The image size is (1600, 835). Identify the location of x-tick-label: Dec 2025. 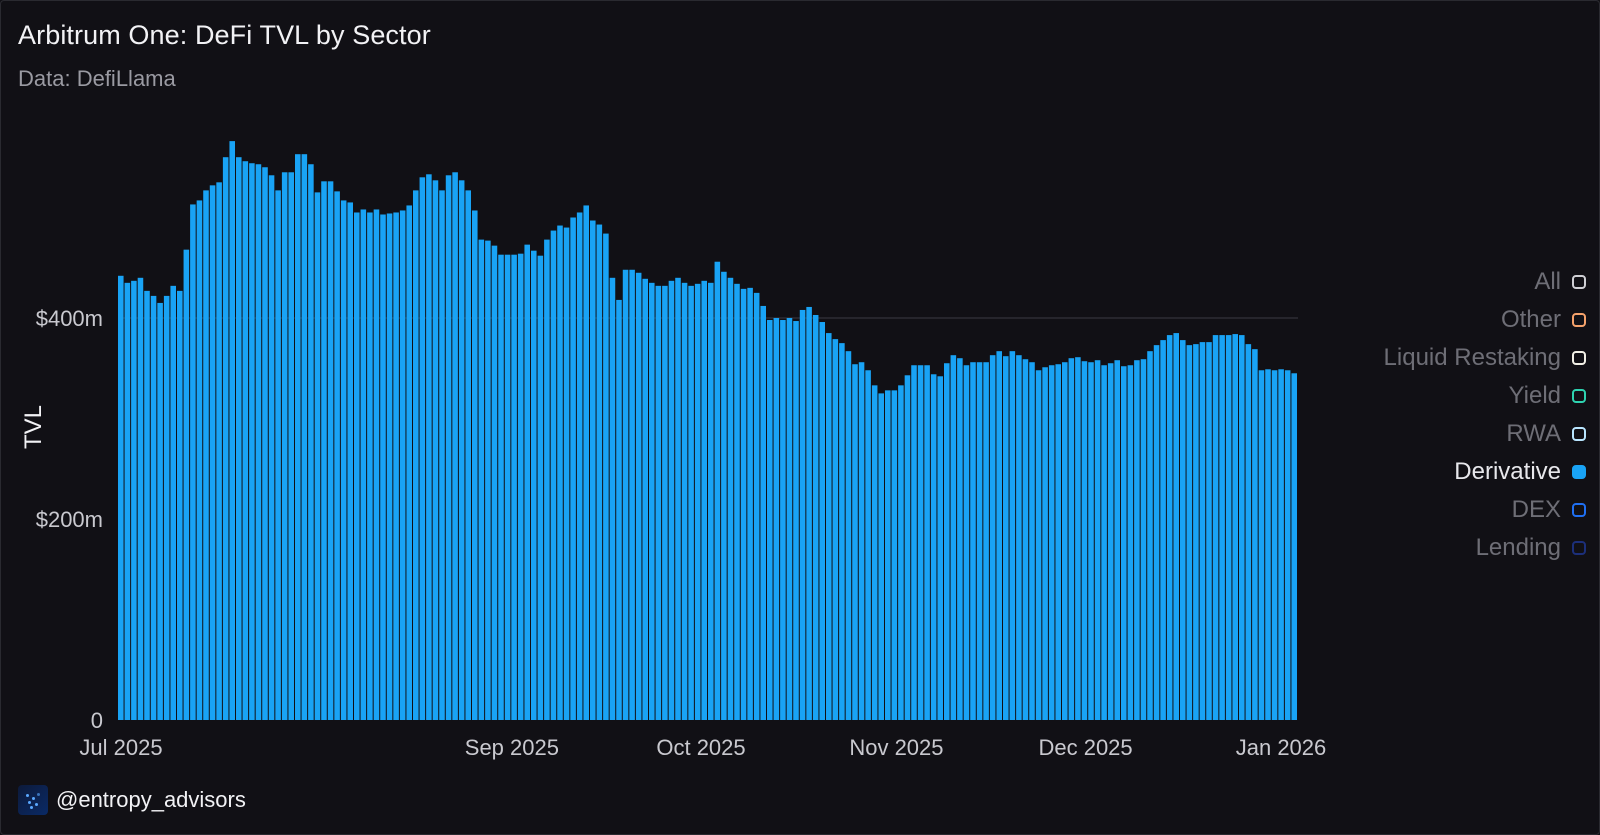
(1085, 747).